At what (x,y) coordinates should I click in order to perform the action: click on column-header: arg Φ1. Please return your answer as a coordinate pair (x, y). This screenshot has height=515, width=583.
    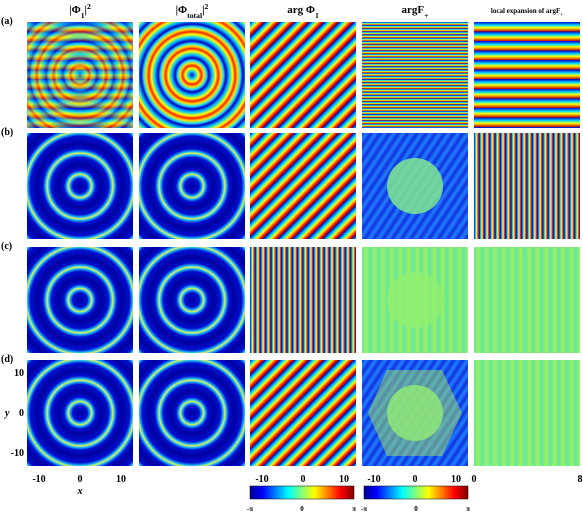
    Looking at the image, I should click on (303, 12).